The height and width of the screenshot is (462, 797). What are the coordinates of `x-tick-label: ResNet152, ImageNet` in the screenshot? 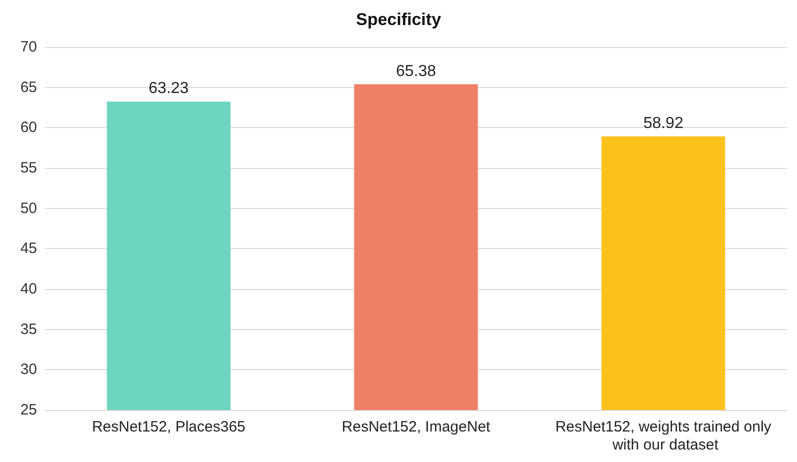 It's located at (417, 427).